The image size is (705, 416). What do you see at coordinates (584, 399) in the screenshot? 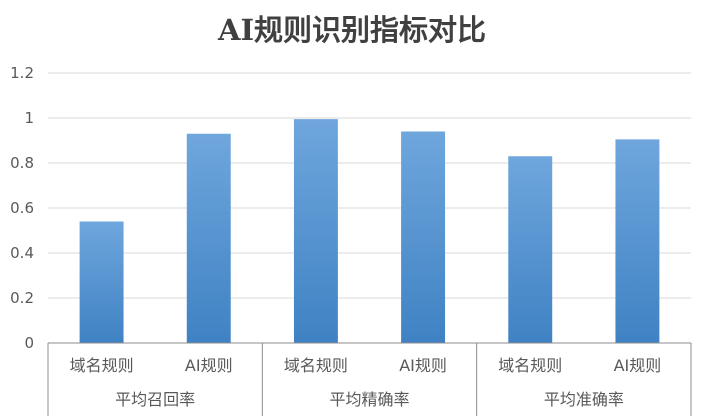
I see `x-group-label: 平均准确率` at bounding box center [584, 399].